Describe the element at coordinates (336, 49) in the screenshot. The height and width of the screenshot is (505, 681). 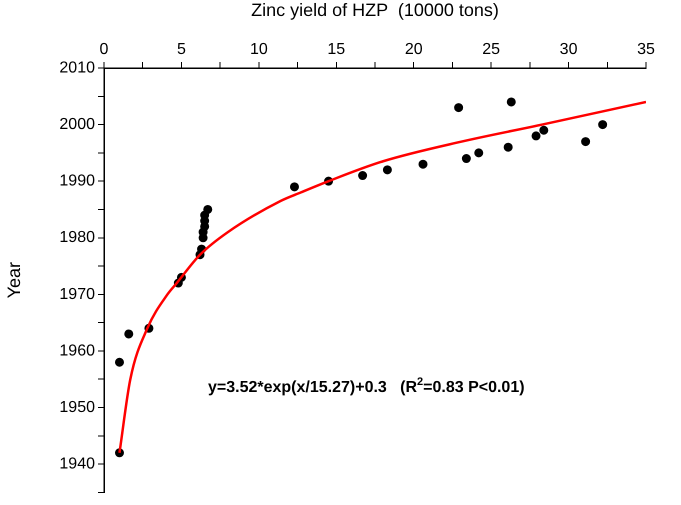
I see `x-tick-label: 15` at that location.